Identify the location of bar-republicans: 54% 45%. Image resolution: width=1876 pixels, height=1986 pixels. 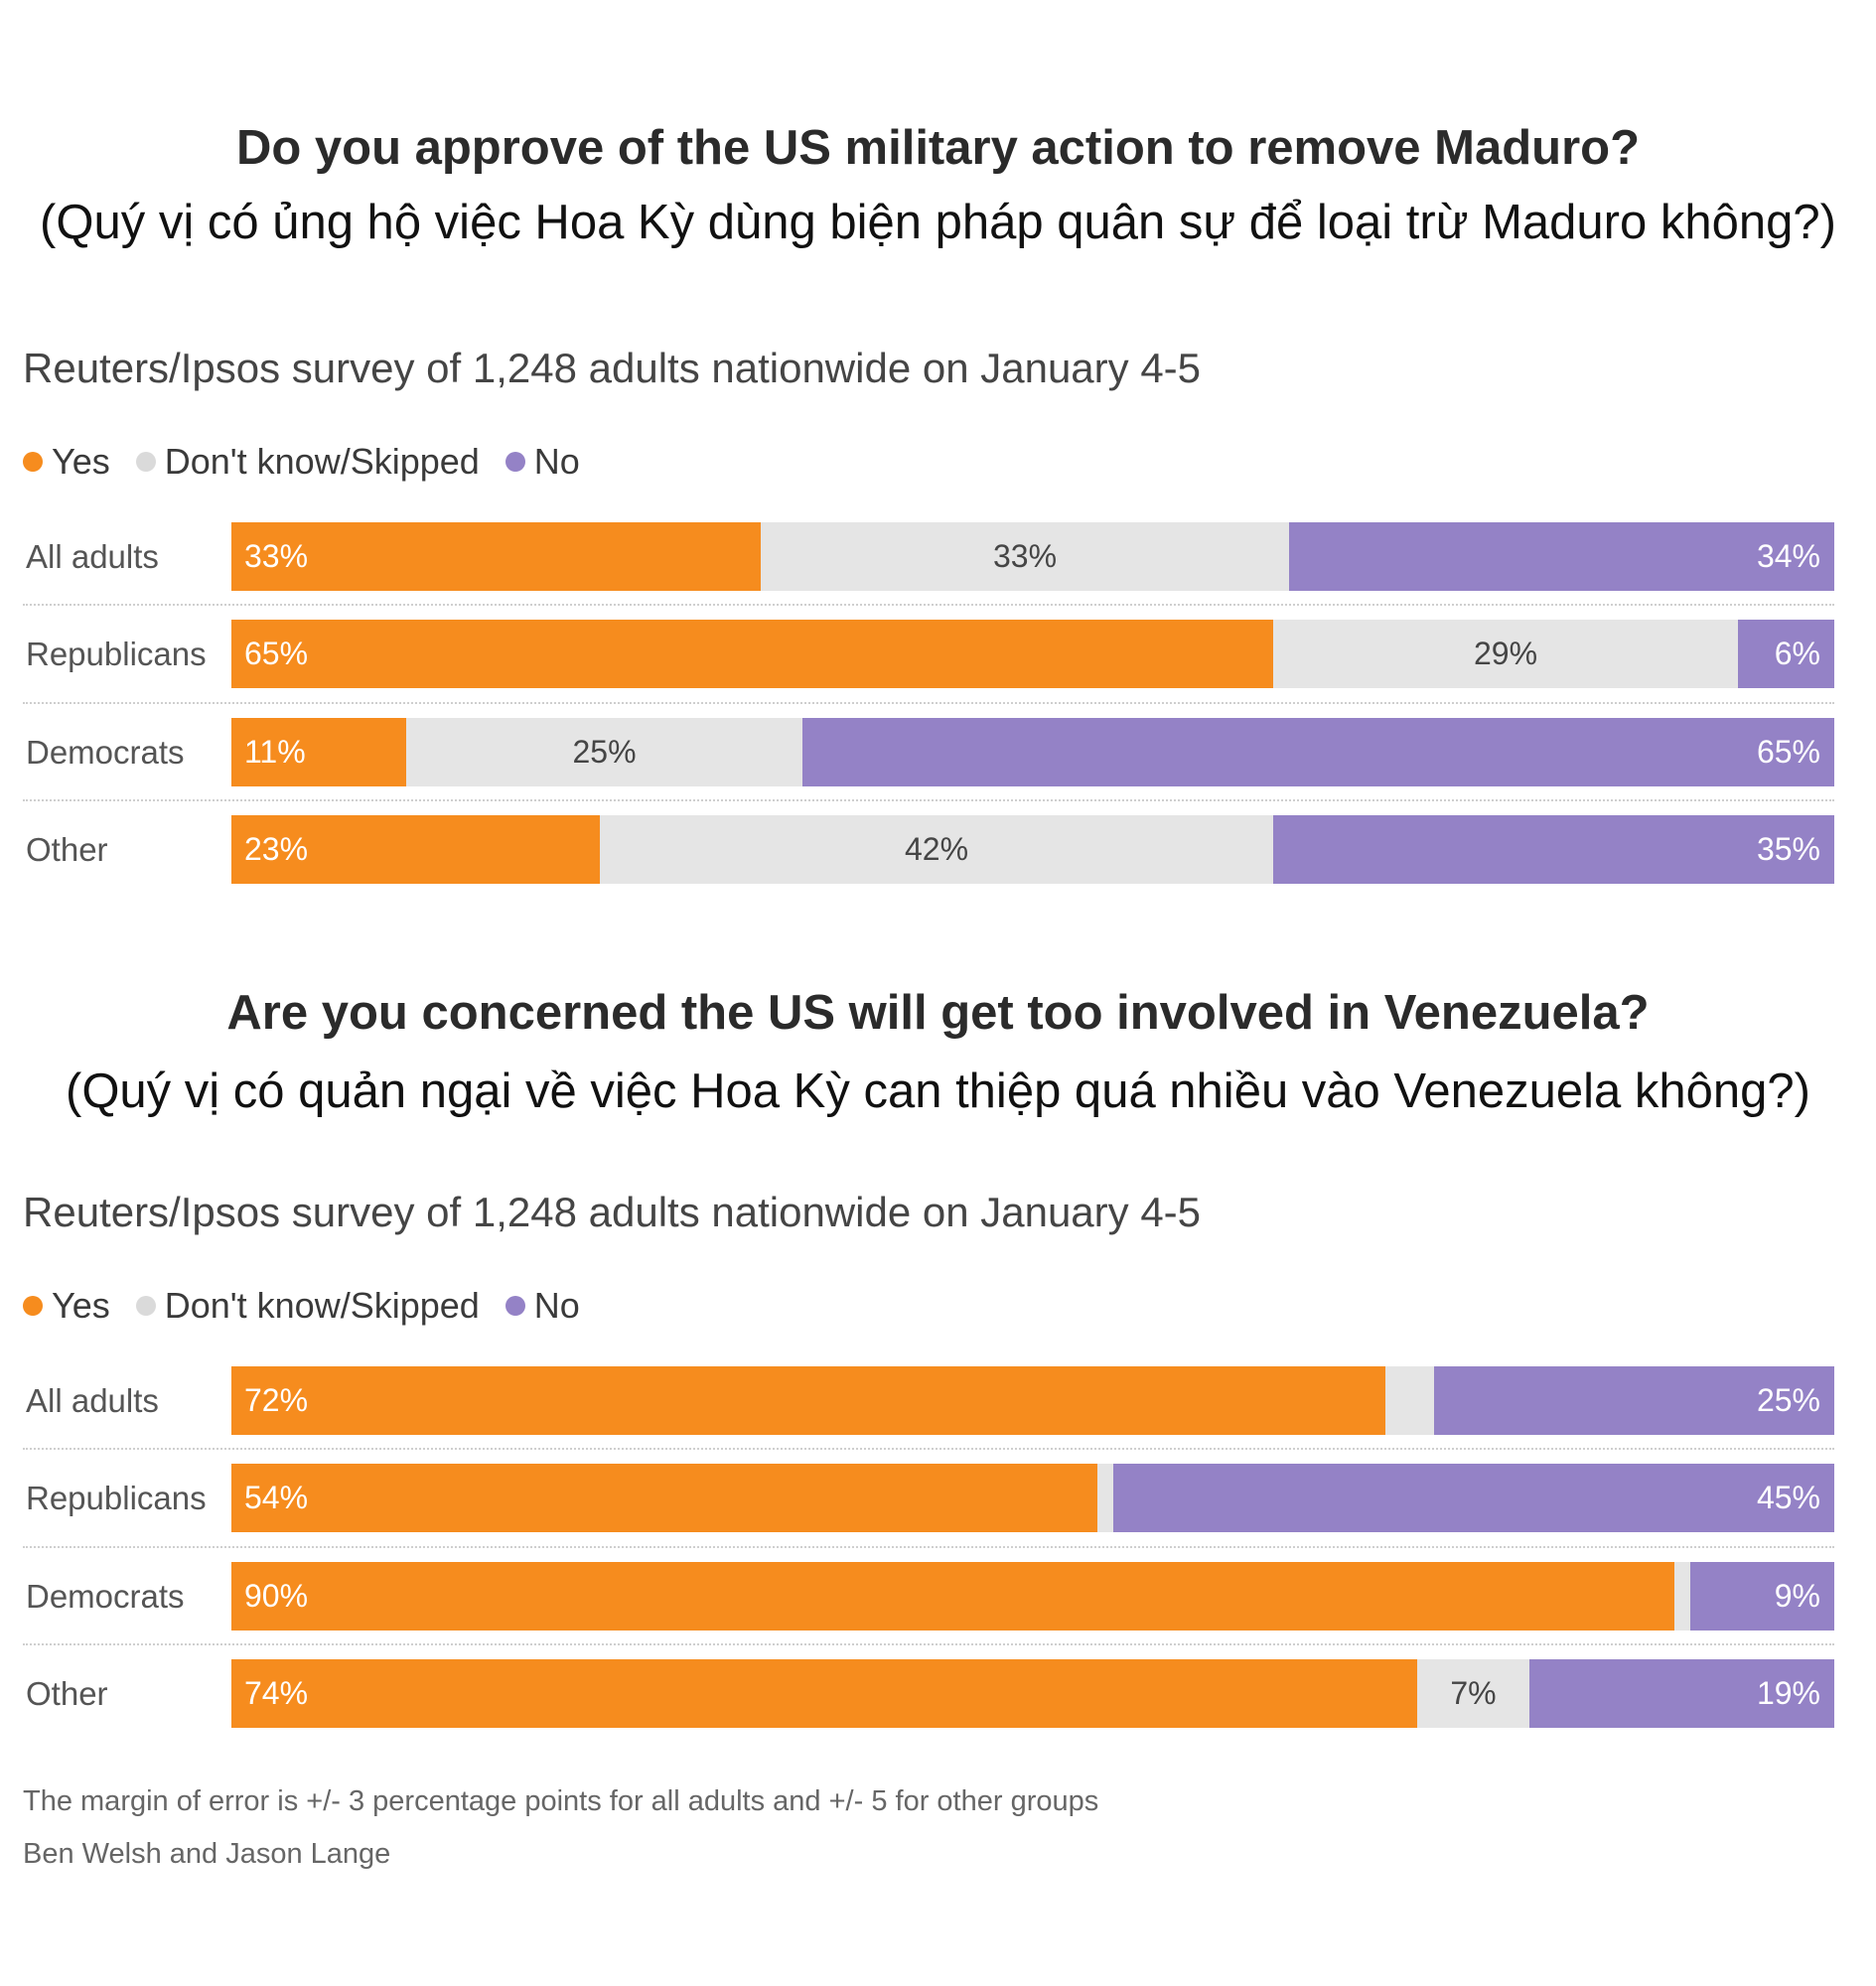
(1032, 1498).